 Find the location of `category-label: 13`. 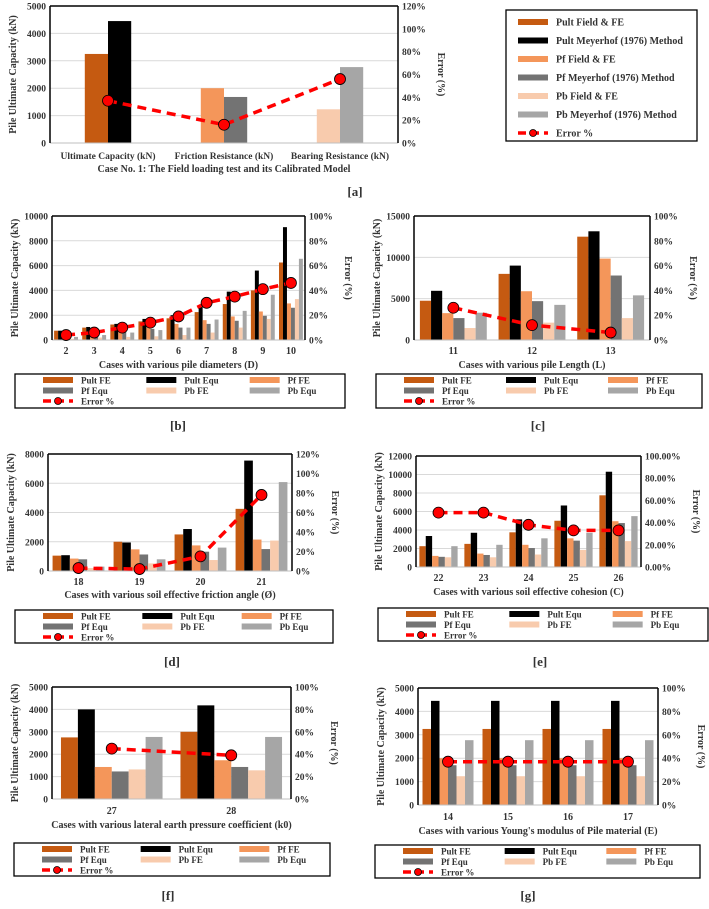

category-label: 13 is located at coordinates (611, 351).